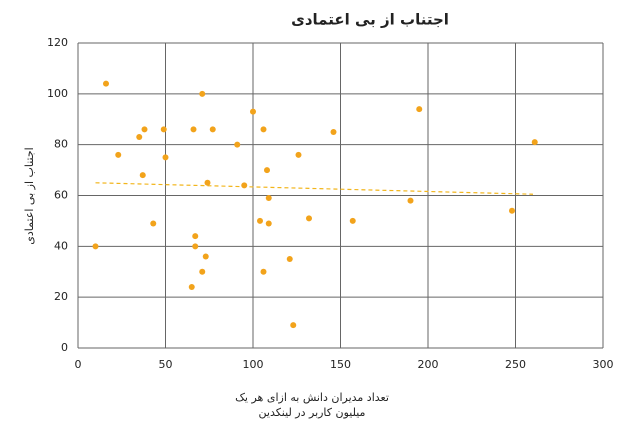  I want to click on chart-title: اجتناب از بی اعتمادی, so click(370, 20).